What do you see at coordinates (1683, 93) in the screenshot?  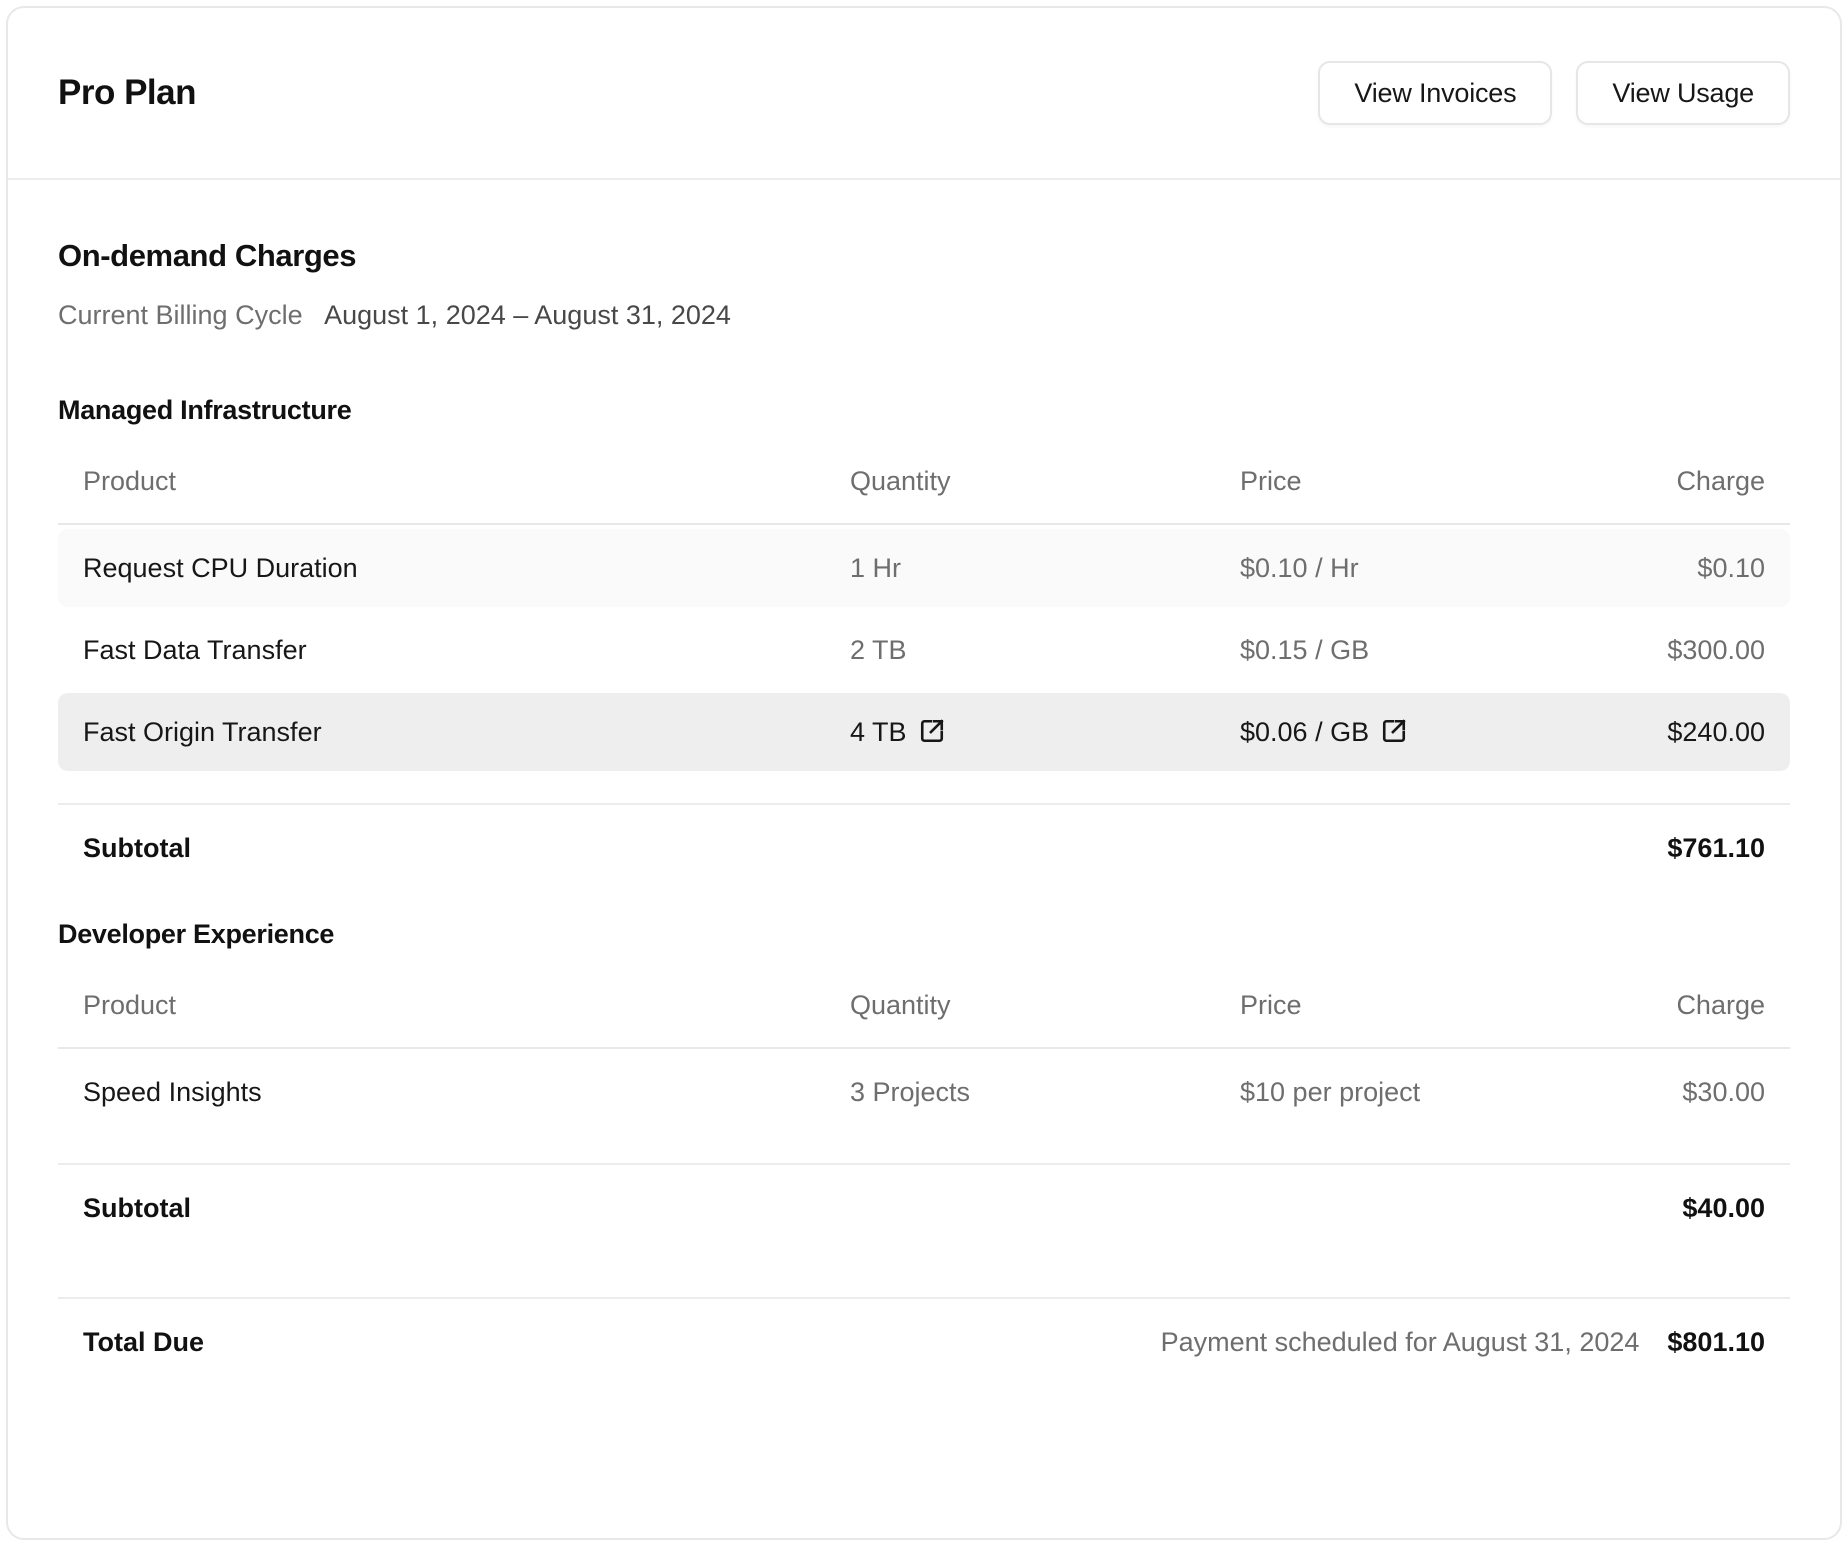 I see `view-usage-button: View Usage` at bounding box center [1683, 93].